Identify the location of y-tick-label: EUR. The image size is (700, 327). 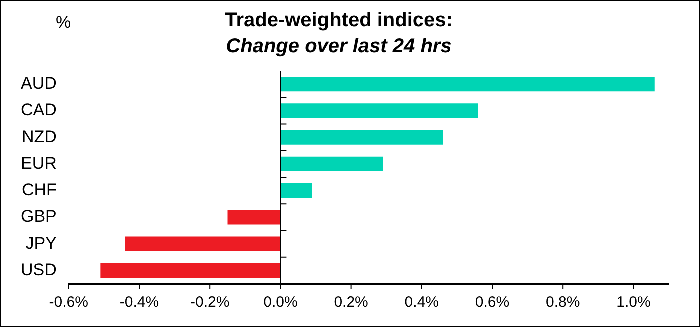
(38, 163).